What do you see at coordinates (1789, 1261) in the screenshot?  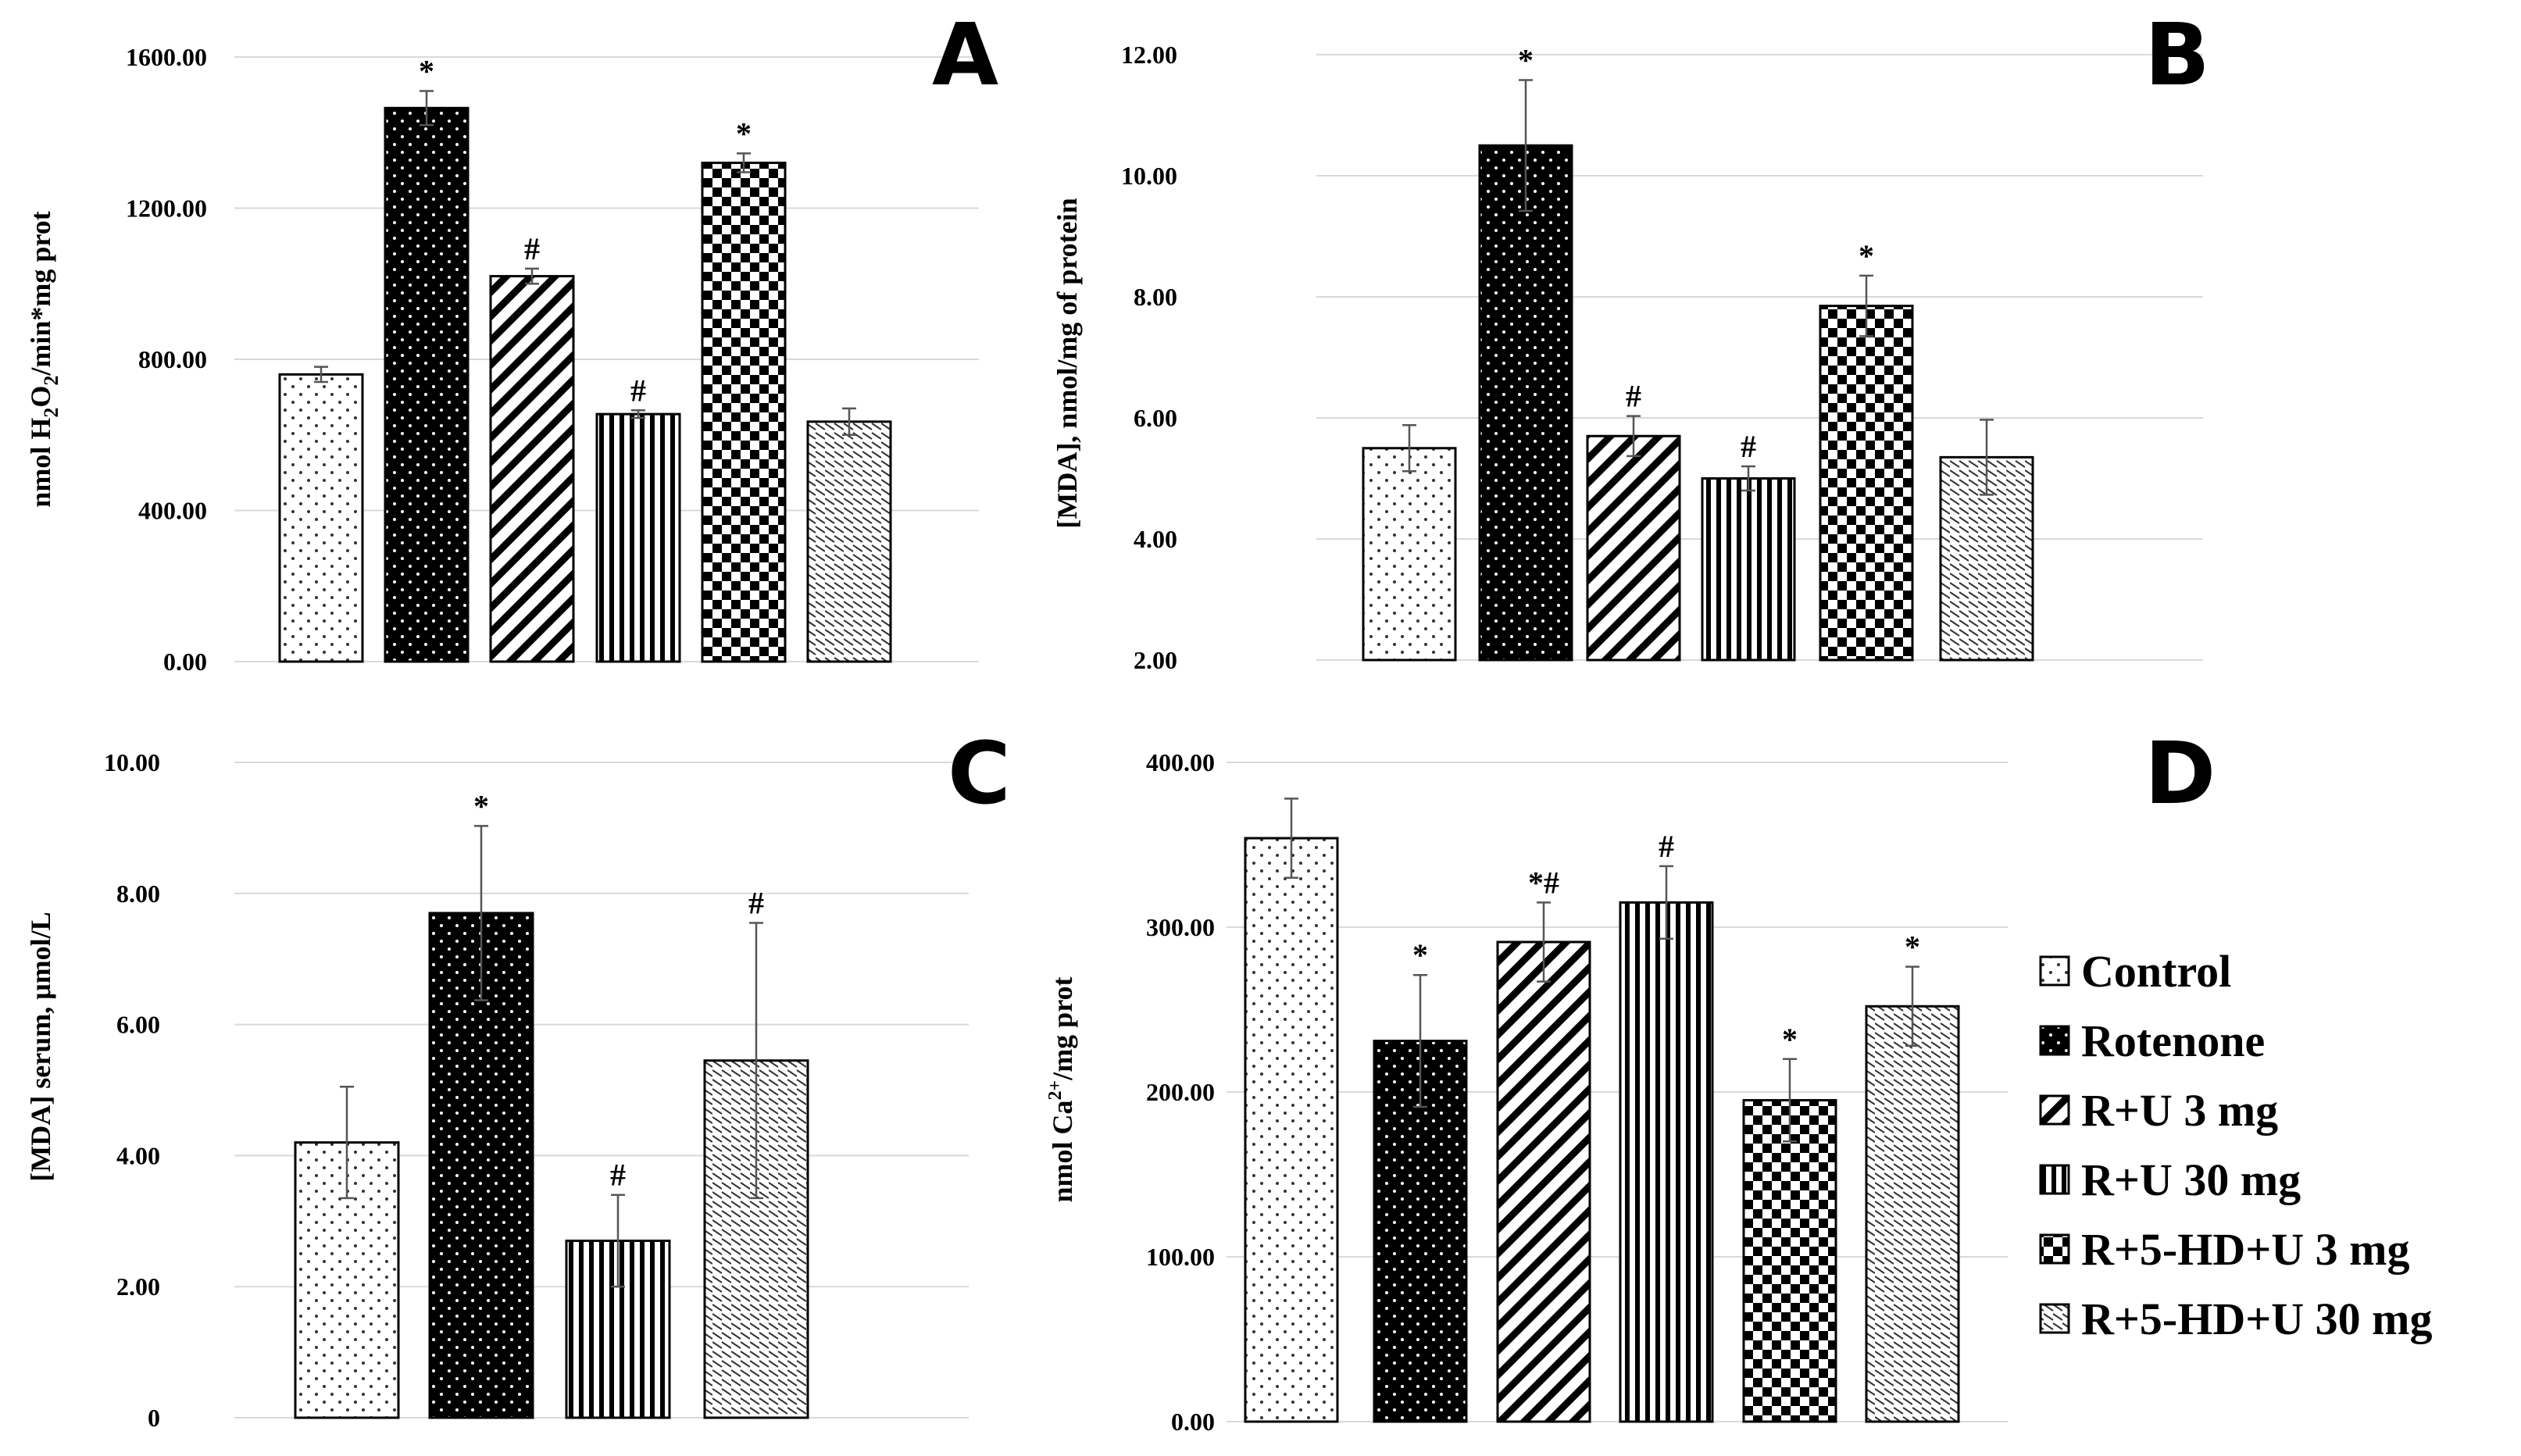 I see `panel-d-bar-r-5-hd-u-3-mg` at bounding box center [1789, 1261].